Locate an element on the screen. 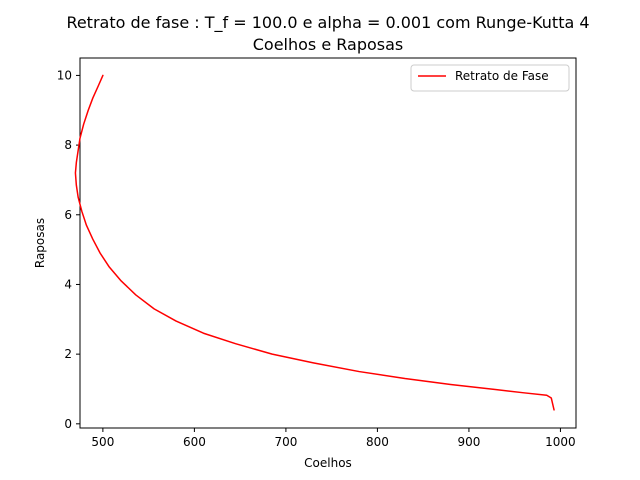 This screenshot has width=640, height=480. y-tick-label: 0 is located at coordinates (68, 424).